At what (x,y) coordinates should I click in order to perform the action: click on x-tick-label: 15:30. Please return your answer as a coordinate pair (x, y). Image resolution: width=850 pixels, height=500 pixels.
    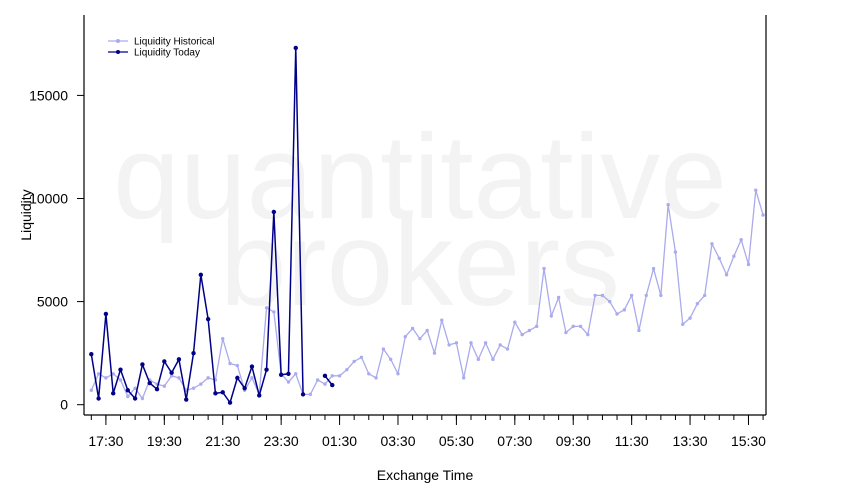
    Looking at the image, I should click on (748, 441).